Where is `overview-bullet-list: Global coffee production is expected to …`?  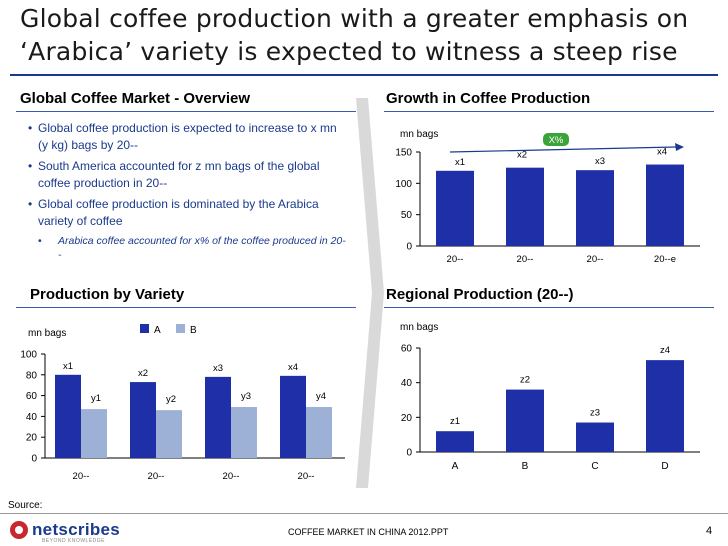 overview-bullet-list: Global coffee production is expected to … is located at coordinates (188, 191).